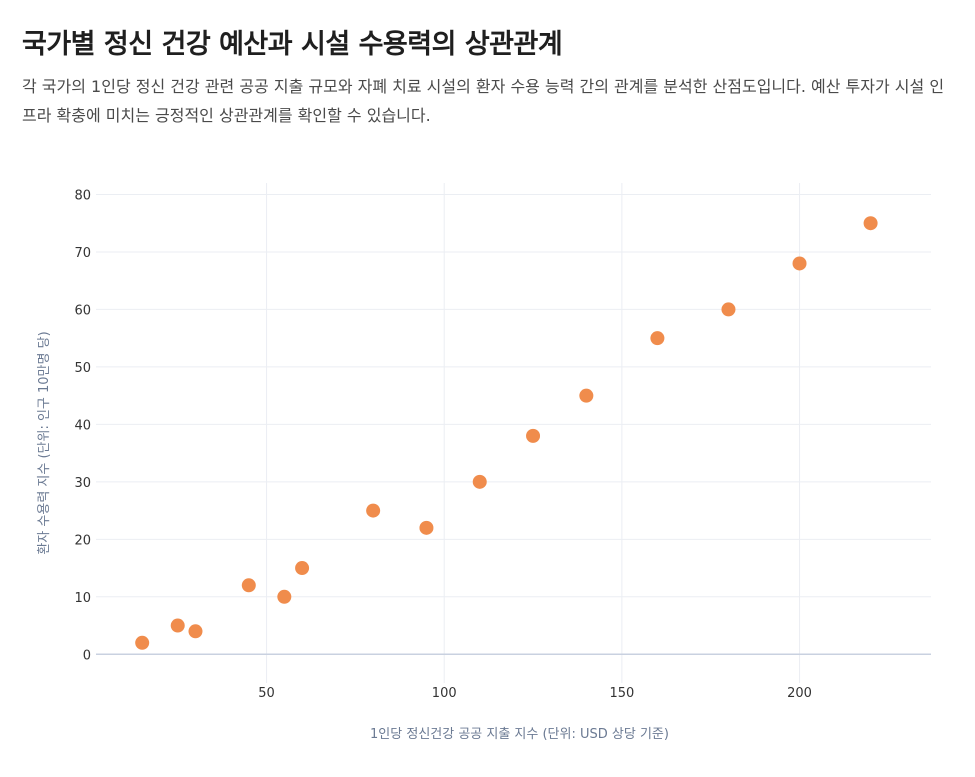 This screenshot has width=975, height=777. Describe the element at coordinates (82, 483) in the screenshot. I see `y-tick-label: 30` at that location.